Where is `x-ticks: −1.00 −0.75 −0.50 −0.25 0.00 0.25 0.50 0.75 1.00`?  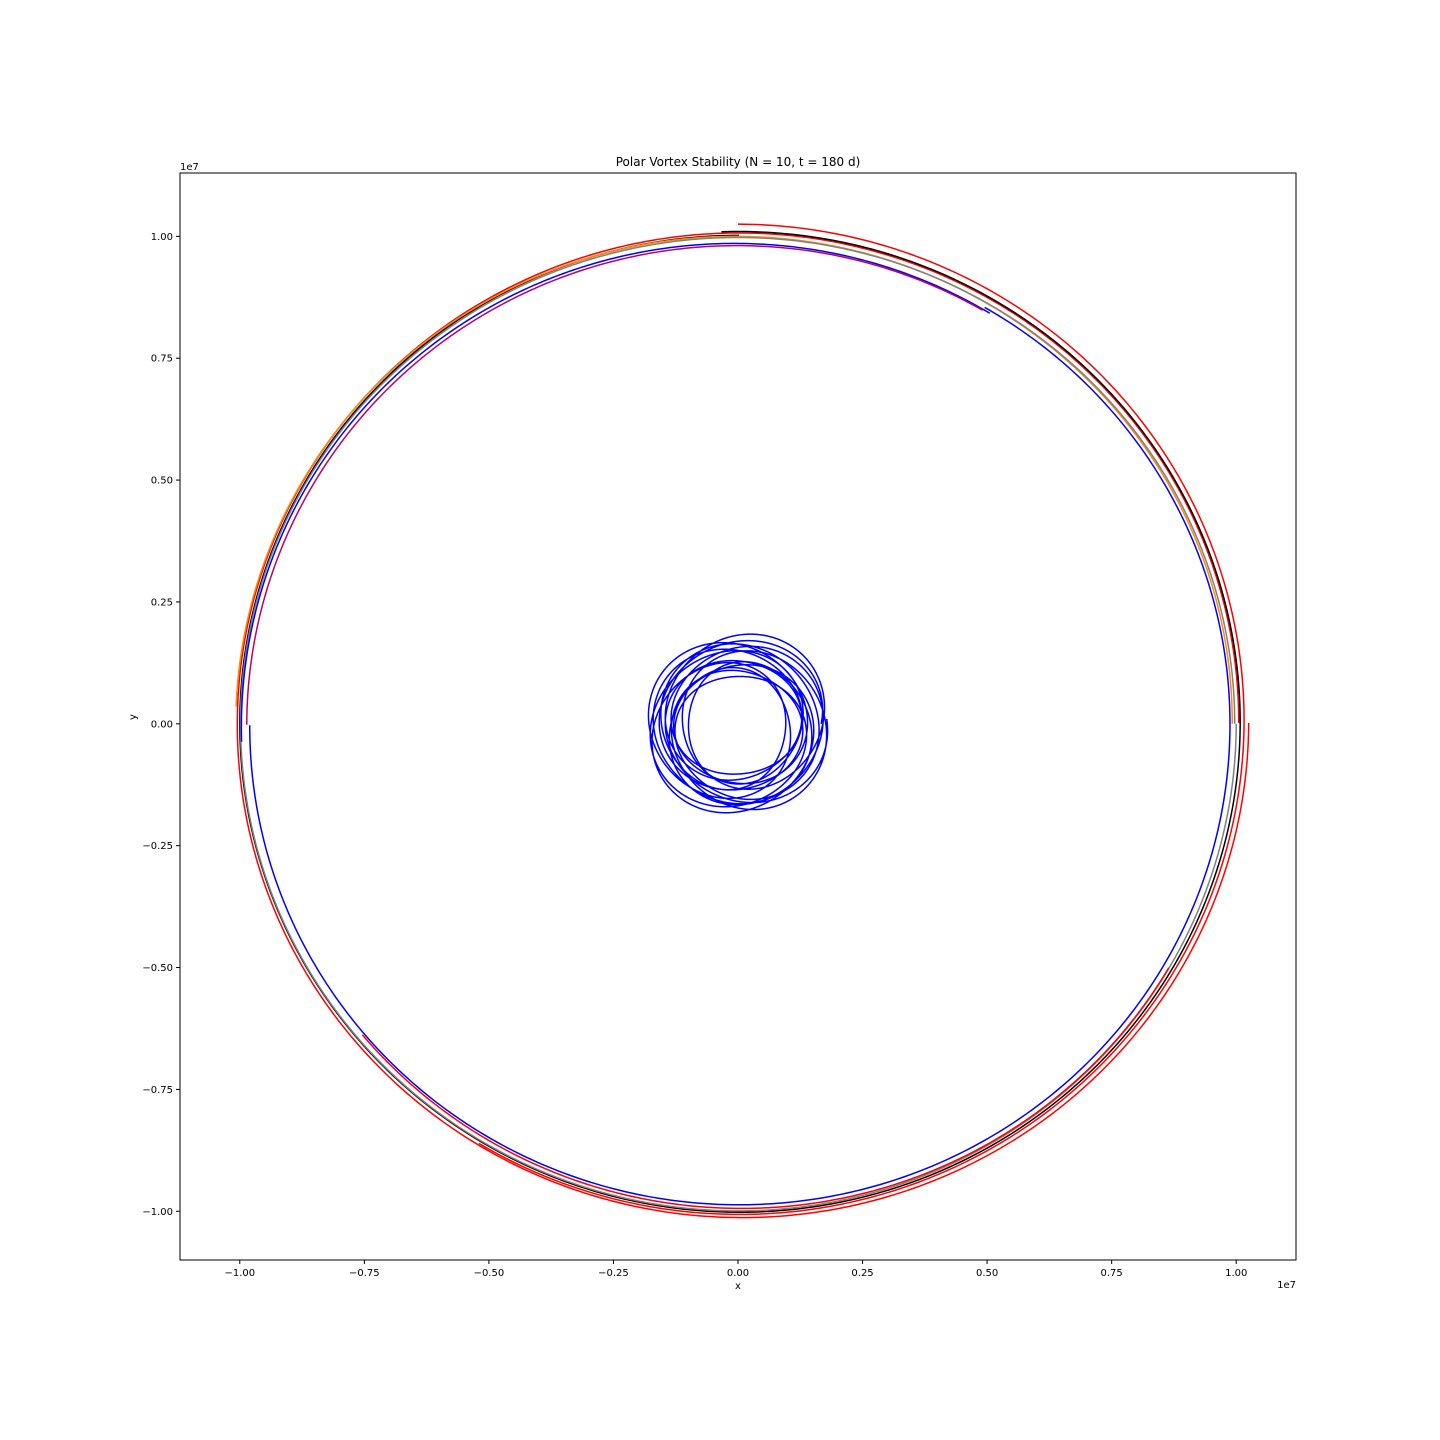 x-ticks: −1.00 −0.75 −0.50 −0.25 0.00 0.25 0.50 0.75 1.00 is located at coordinates (735, 1269).